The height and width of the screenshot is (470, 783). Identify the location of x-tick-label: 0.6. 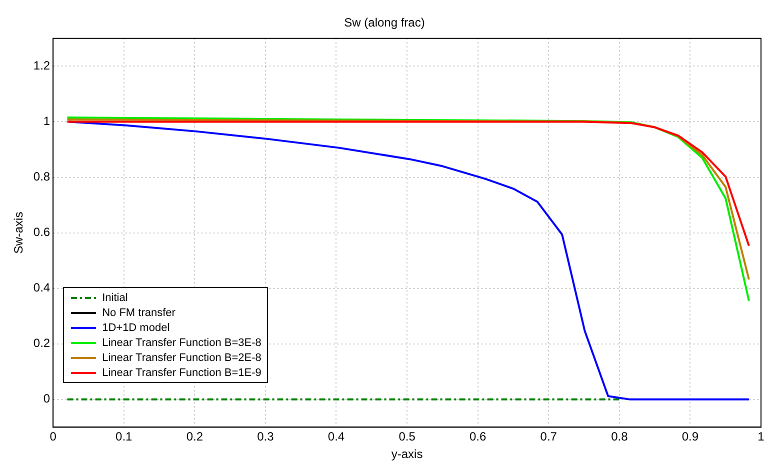
(477, 437).